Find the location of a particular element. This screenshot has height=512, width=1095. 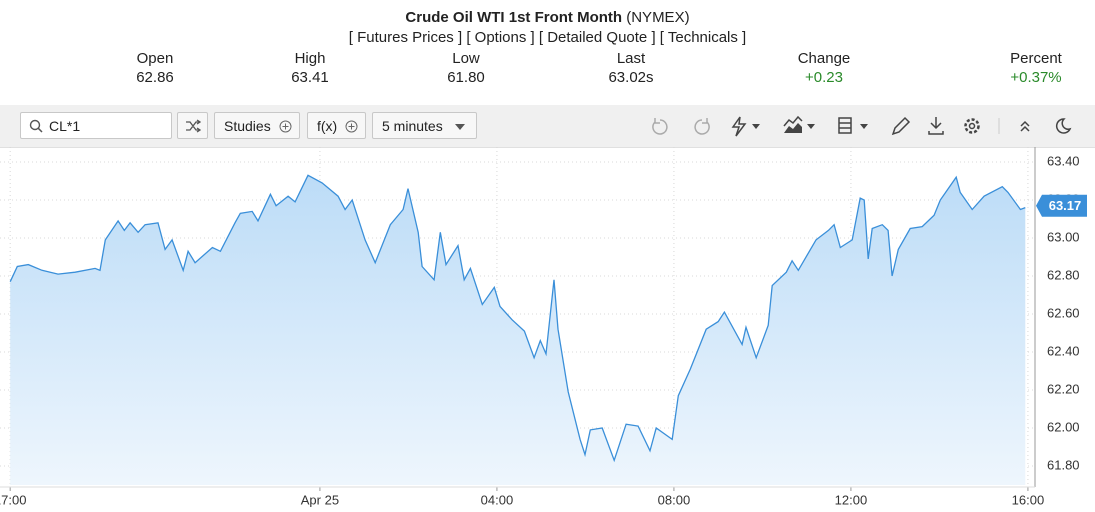

interval-select: 5 minutes is located at coordinates (424, 125).